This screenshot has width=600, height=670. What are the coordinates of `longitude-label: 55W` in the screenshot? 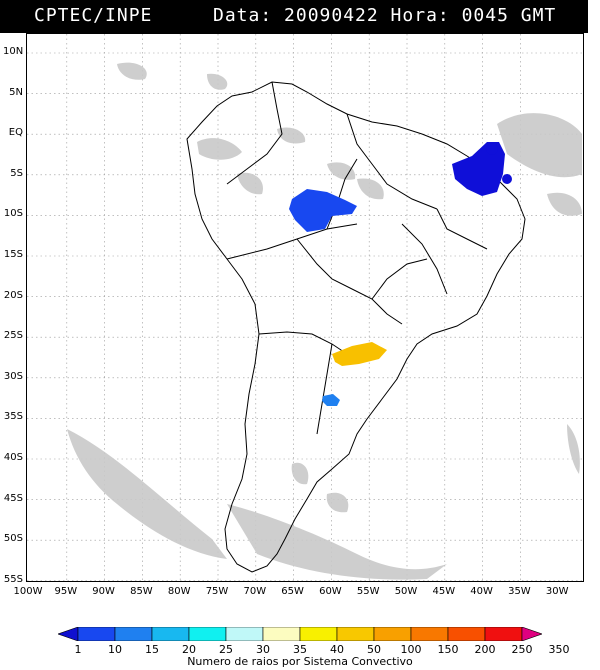 It's located at (368, 591).